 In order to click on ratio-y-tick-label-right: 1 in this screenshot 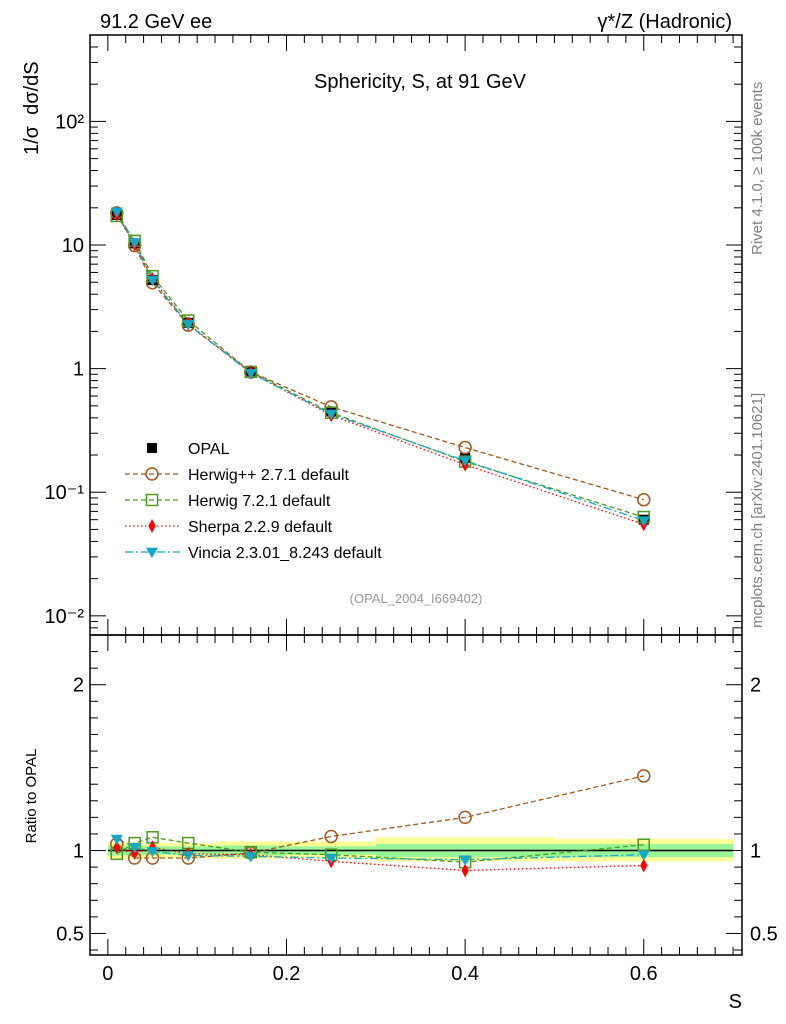, I will do `click(755, 852)`.